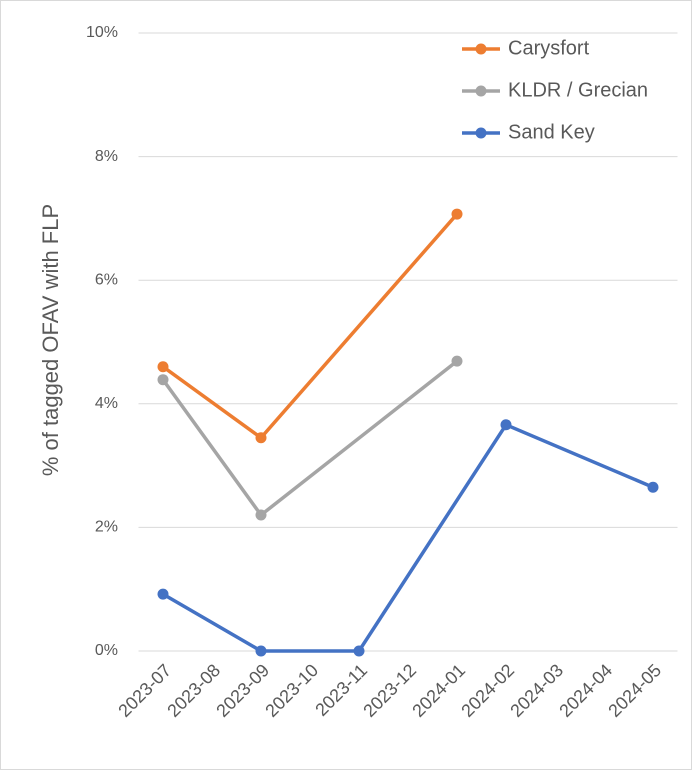 This screenshot has width=692, height=770. Describe the element at coordinates (106, 156) in the screenshot. I see `y-tick-label: 8%` at that location.